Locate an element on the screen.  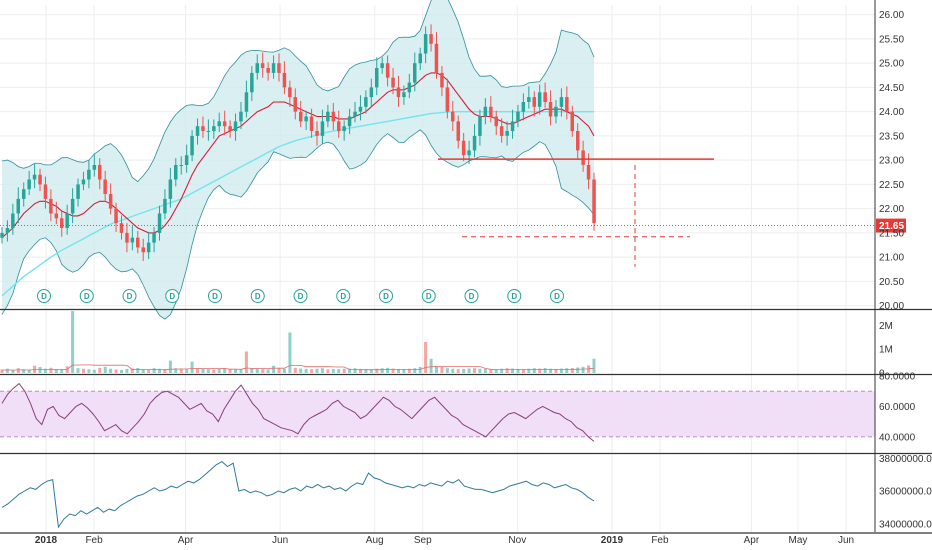
volume-panel is located at coordinates (298, 342).